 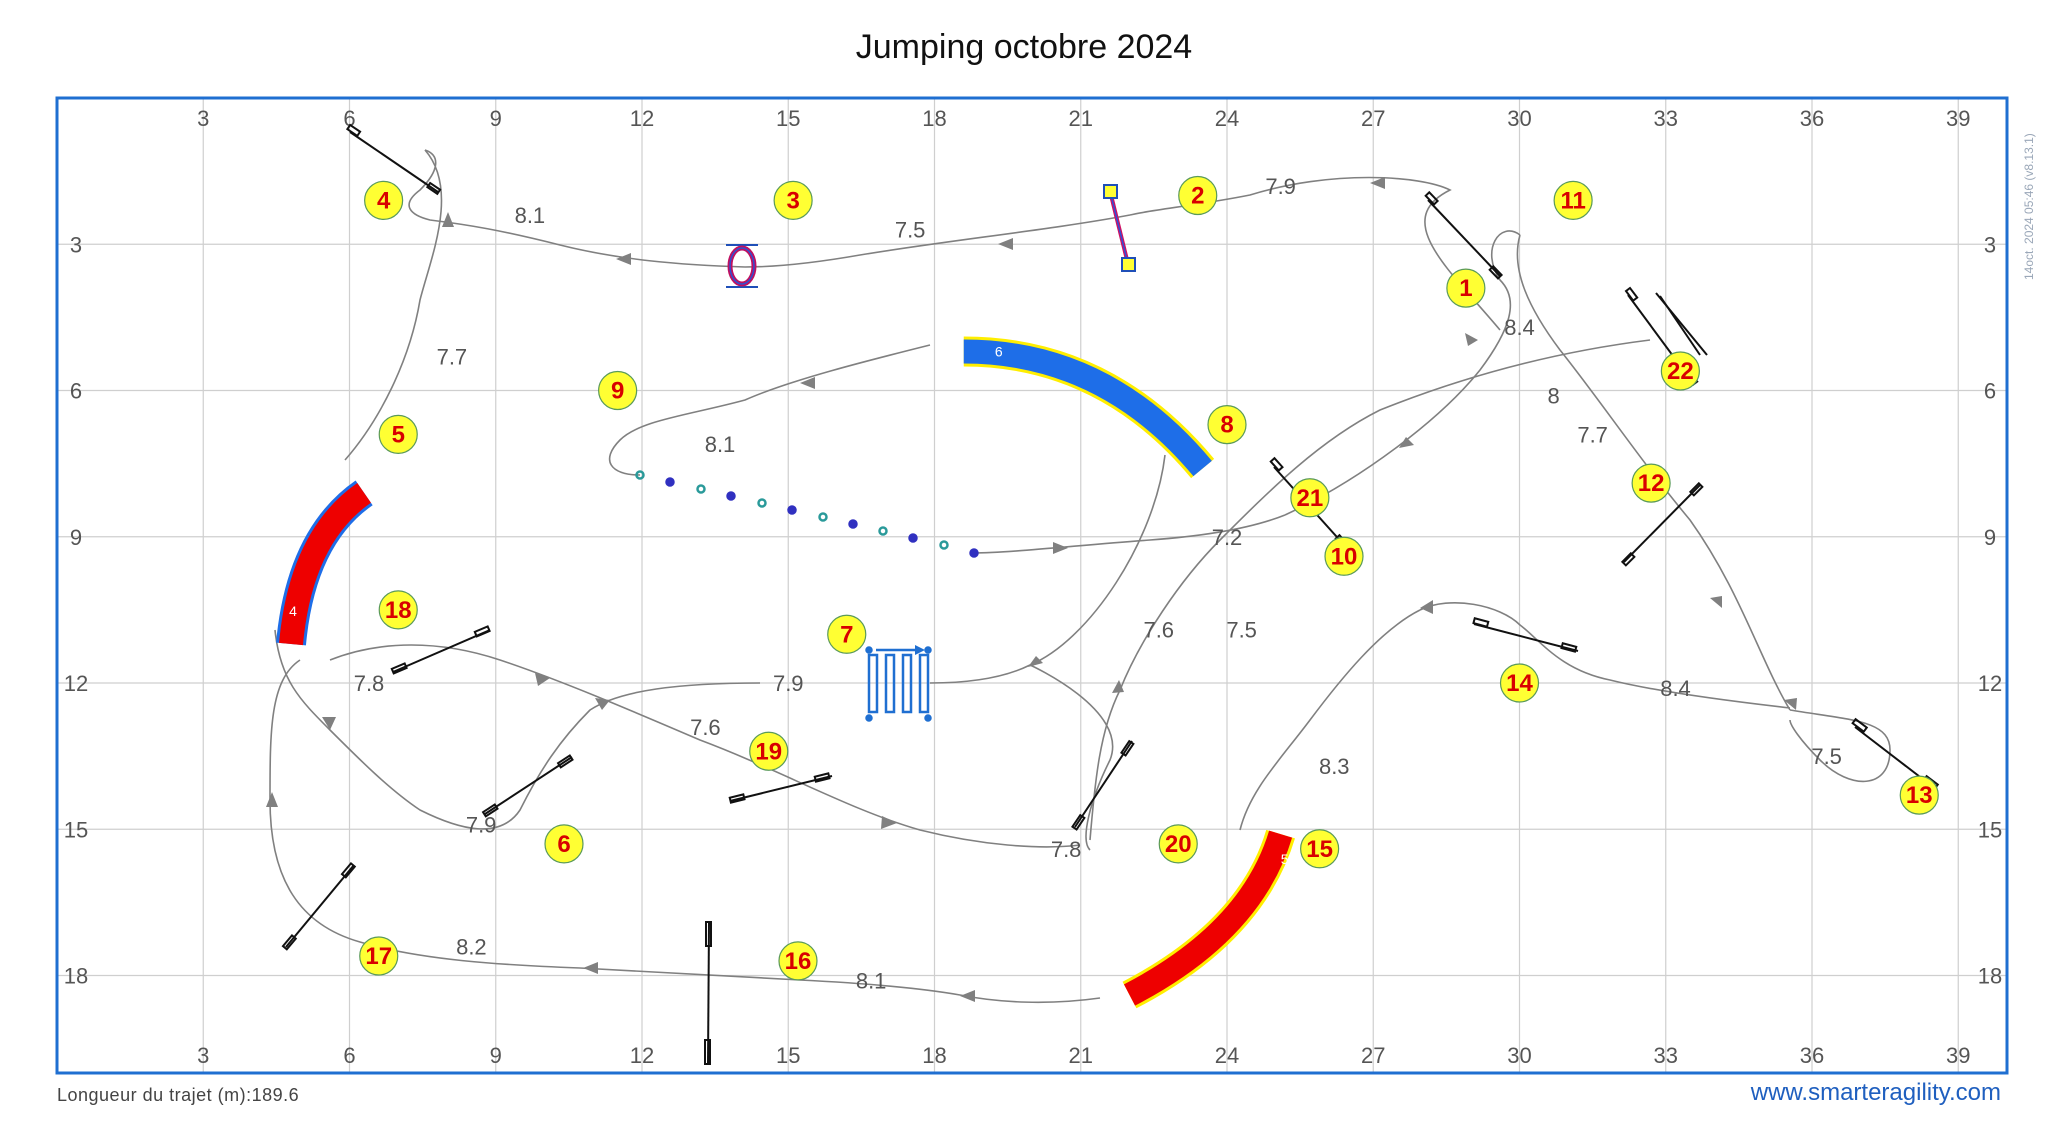 I want to click on y-tick-left: 18, so click(x=76, y=976).